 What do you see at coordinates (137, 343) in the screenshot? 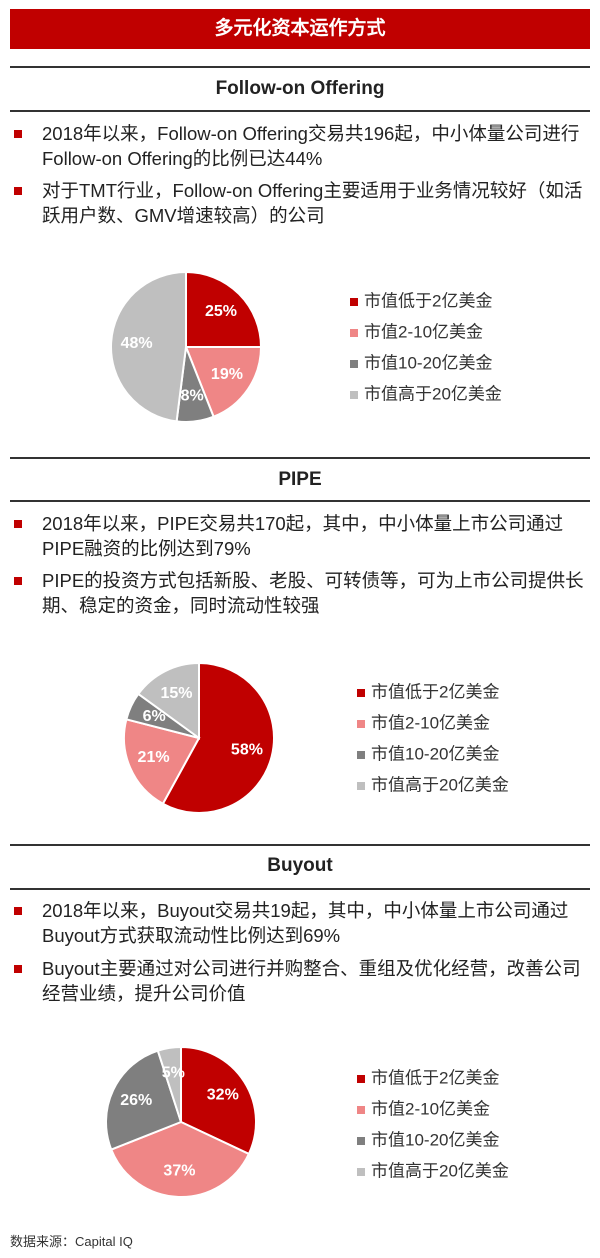
I see `slice-label: 48%` at bounding box center [137, 343].